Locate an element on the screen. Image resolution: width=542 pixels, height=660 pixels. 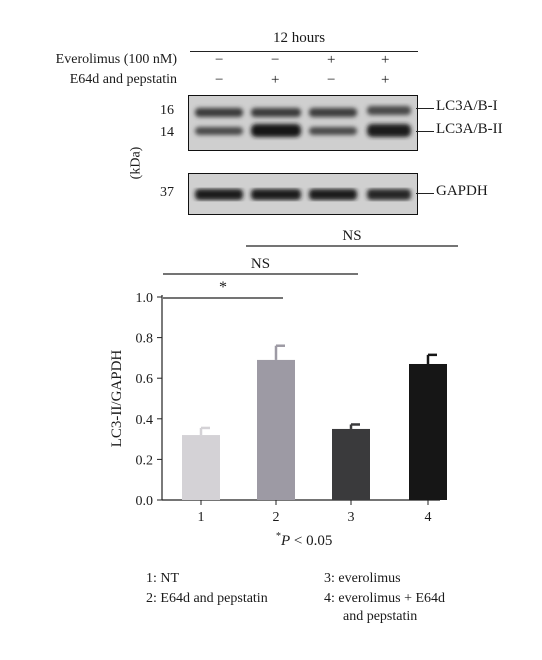
x-tick-label: 1 is located at coordinates (201, 517).